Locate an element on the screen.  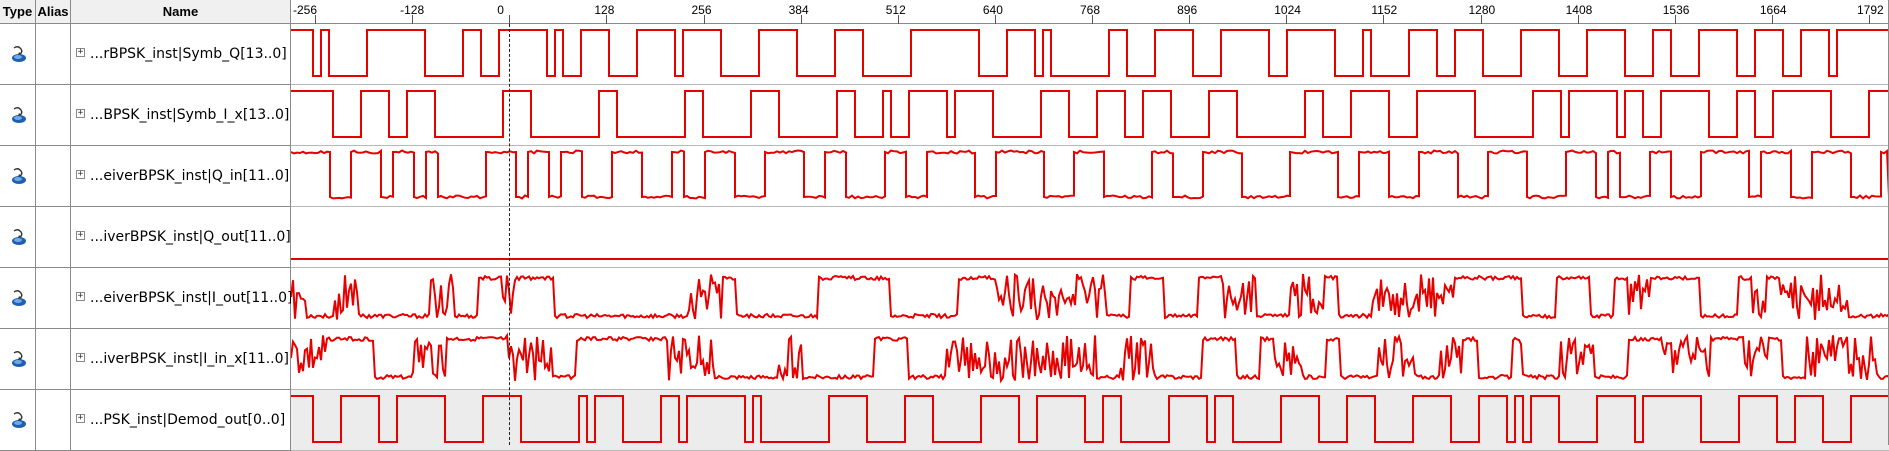
signal-name-cell: + ...PSK_inst|Demod_out[0..0] is located at coordinates (181, 420).